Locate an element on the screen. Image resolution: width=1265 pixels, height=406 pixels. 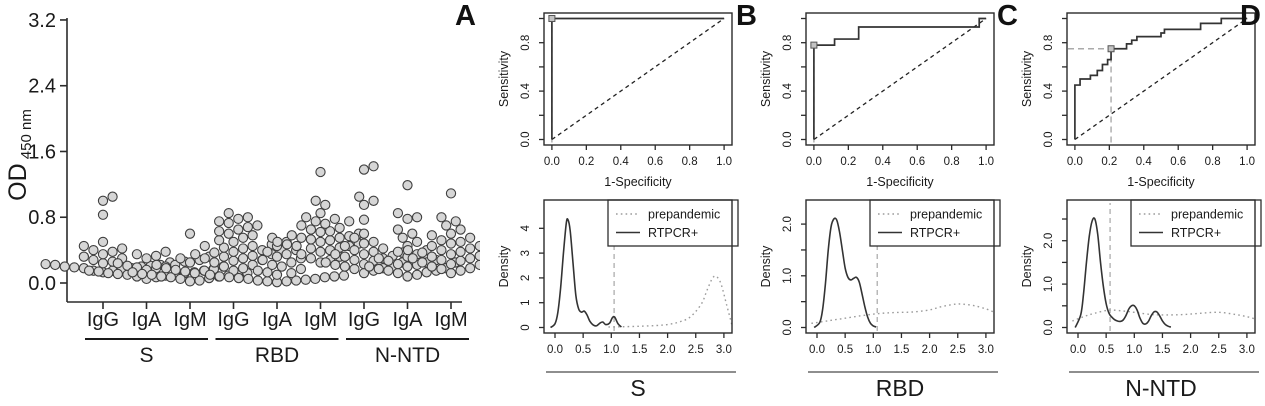
density-curve-rtpcr is located at coordinates (585, 273).